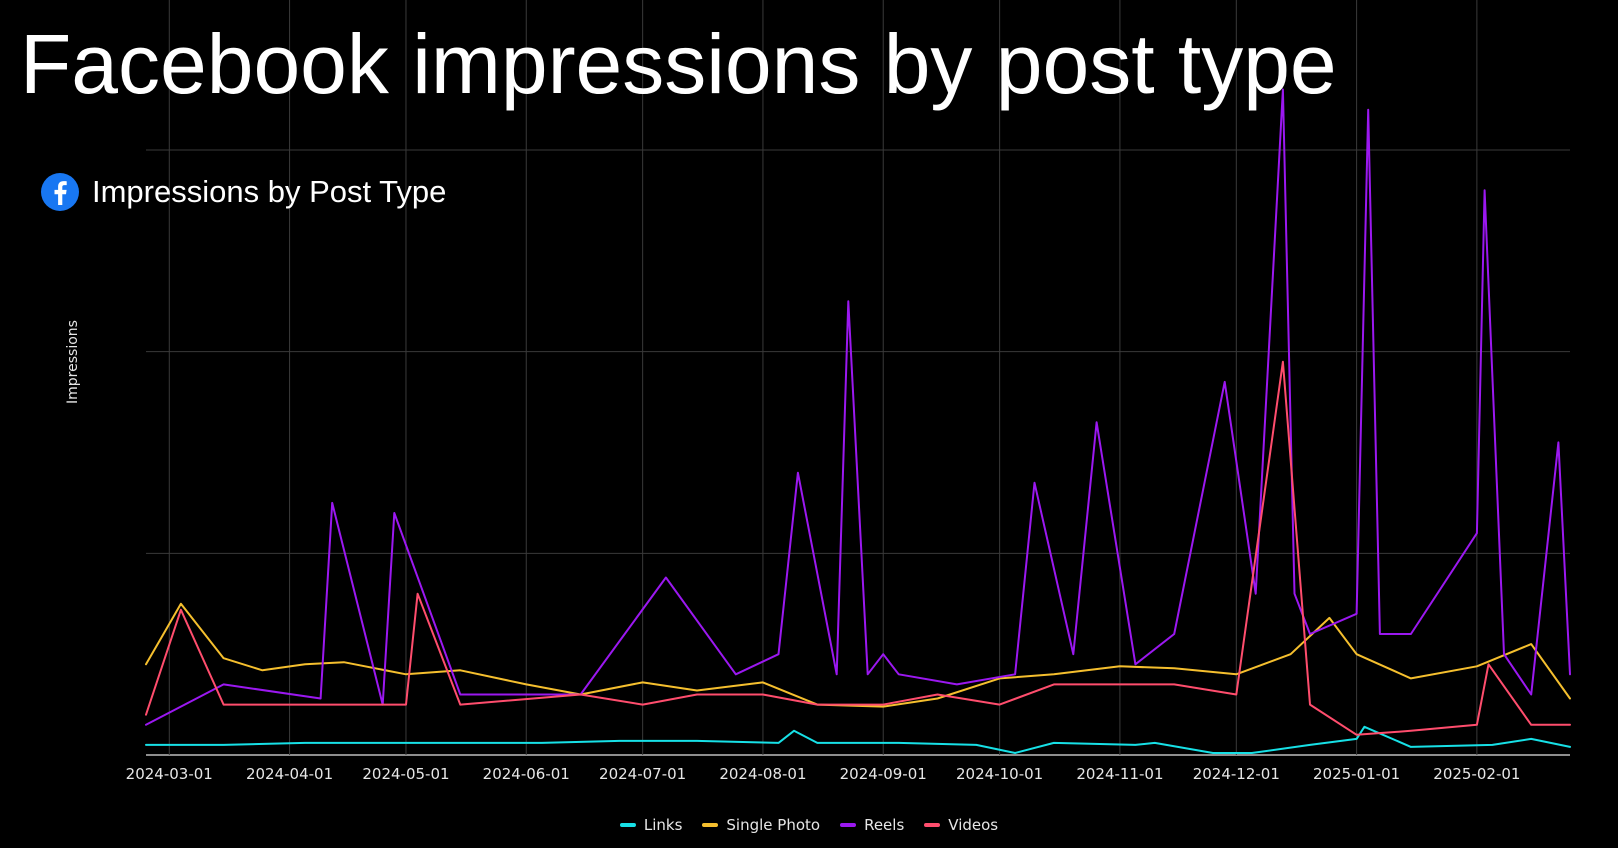 The image size is (1618, 848). What do you see at coordinates (526, 774) in the screenshot?
I see `x-tick-label: 2024-06-01` at bounding box center [526, 774].